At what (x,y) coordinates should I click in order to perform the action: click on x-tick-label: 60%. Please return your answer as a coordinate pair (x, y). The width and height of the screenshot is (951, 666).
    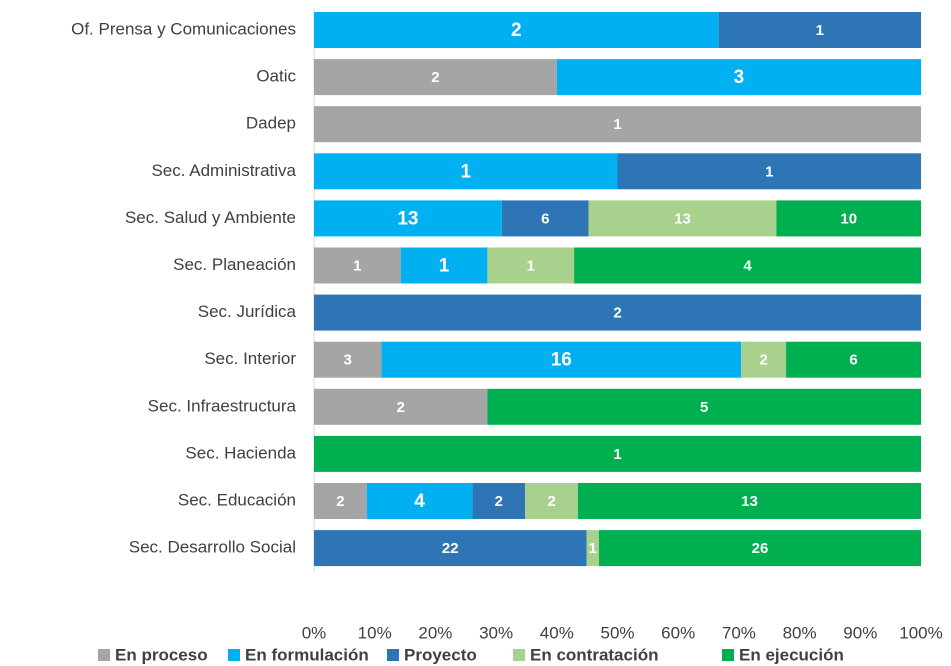
    Looking at the image, I should click on (678, 632).